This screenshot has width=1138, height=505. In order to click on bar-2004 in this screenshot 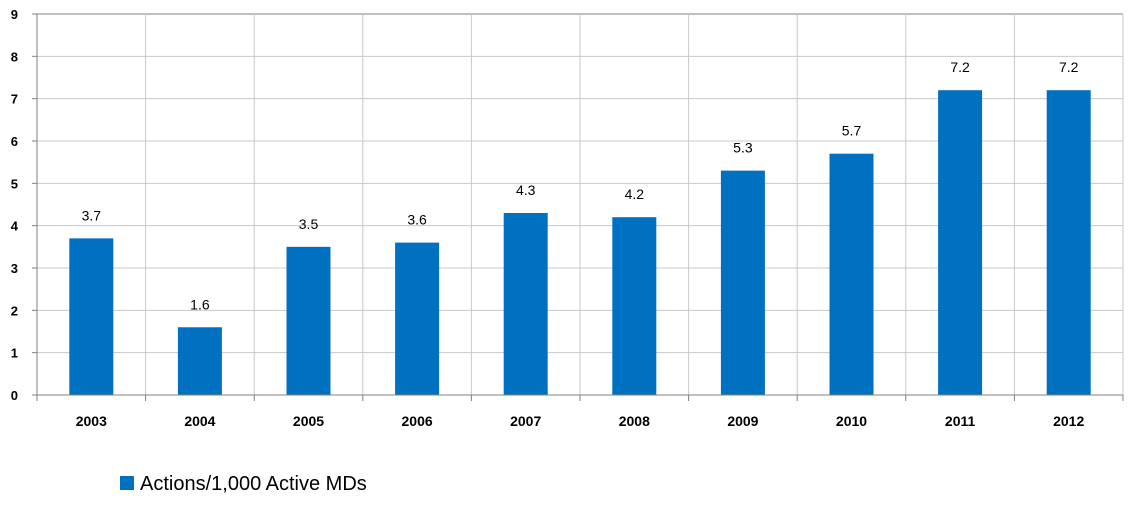, I will do `click(199, 361)`.